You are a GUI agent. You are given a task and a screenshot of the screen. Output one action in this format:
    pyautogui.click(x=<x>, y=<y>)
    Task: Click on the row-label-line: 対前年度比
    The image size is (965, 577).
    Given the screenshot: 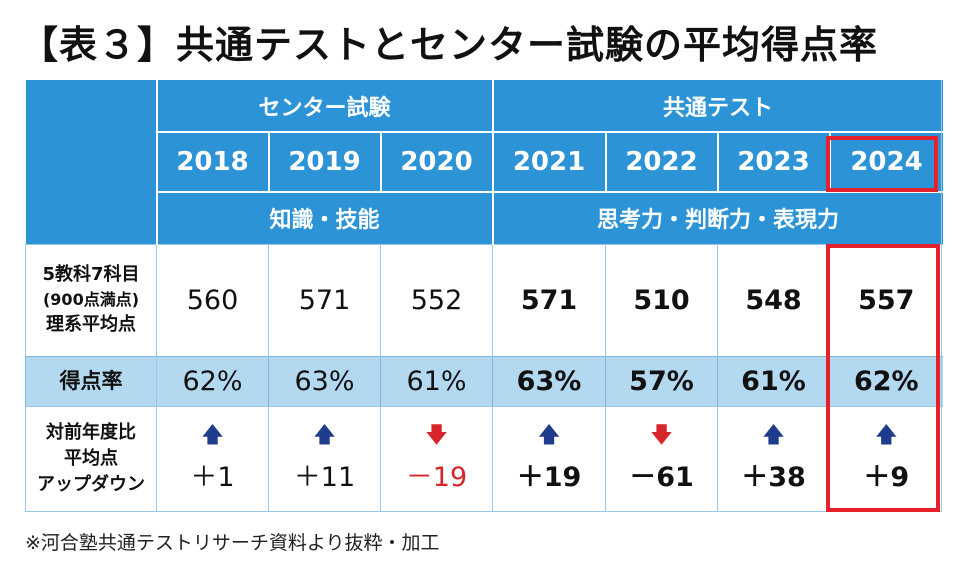 What is the action you would take?
    pyautogui.click(x=91, y=433)
    